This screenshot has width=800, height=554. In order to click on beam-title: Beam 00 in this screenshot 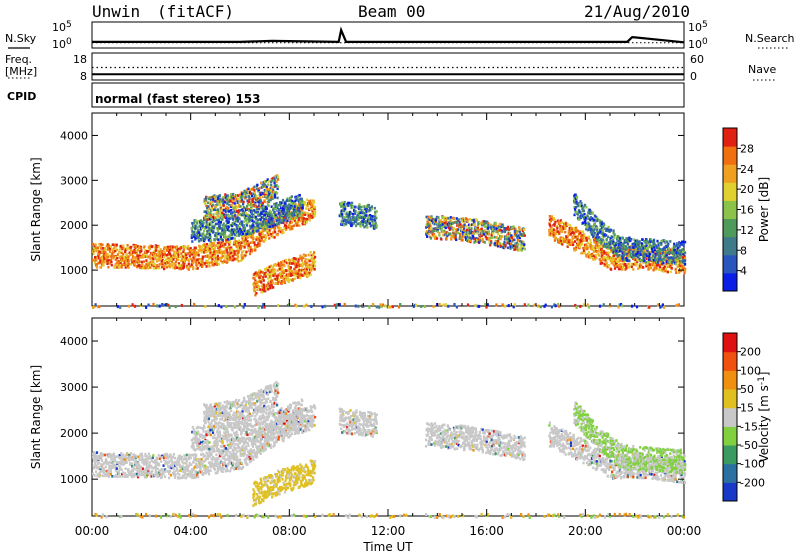, I will do `click(391, 11)`.